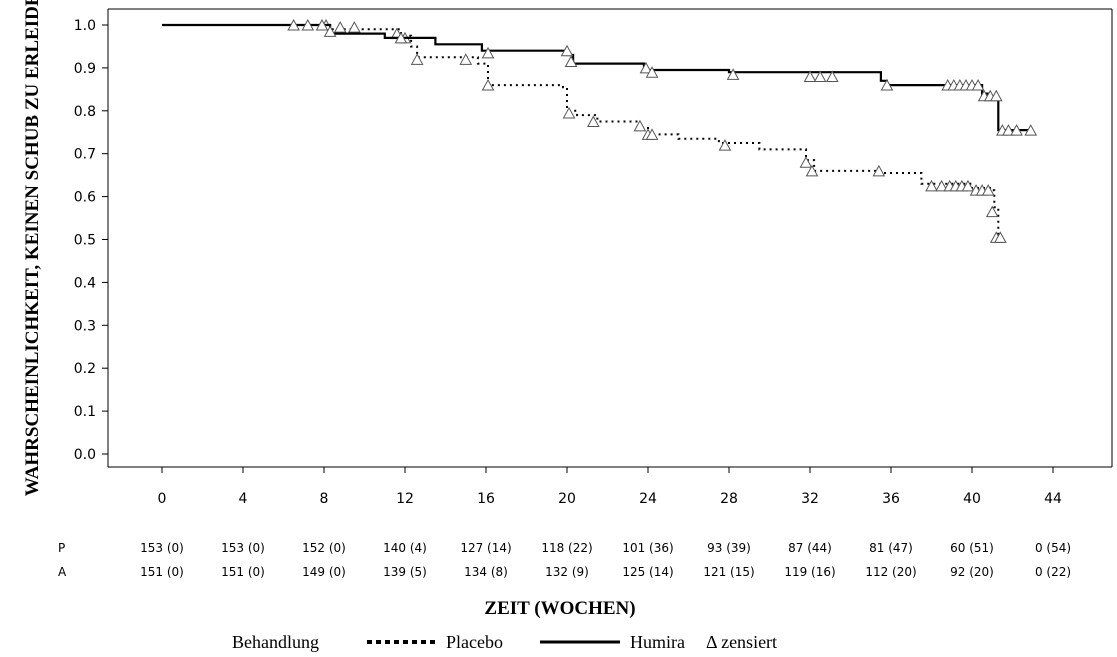 Image resolution: width=1117 pixels, height=657 pixels. I want to click on risk-cell: 0 (22), so click(1053, 572).